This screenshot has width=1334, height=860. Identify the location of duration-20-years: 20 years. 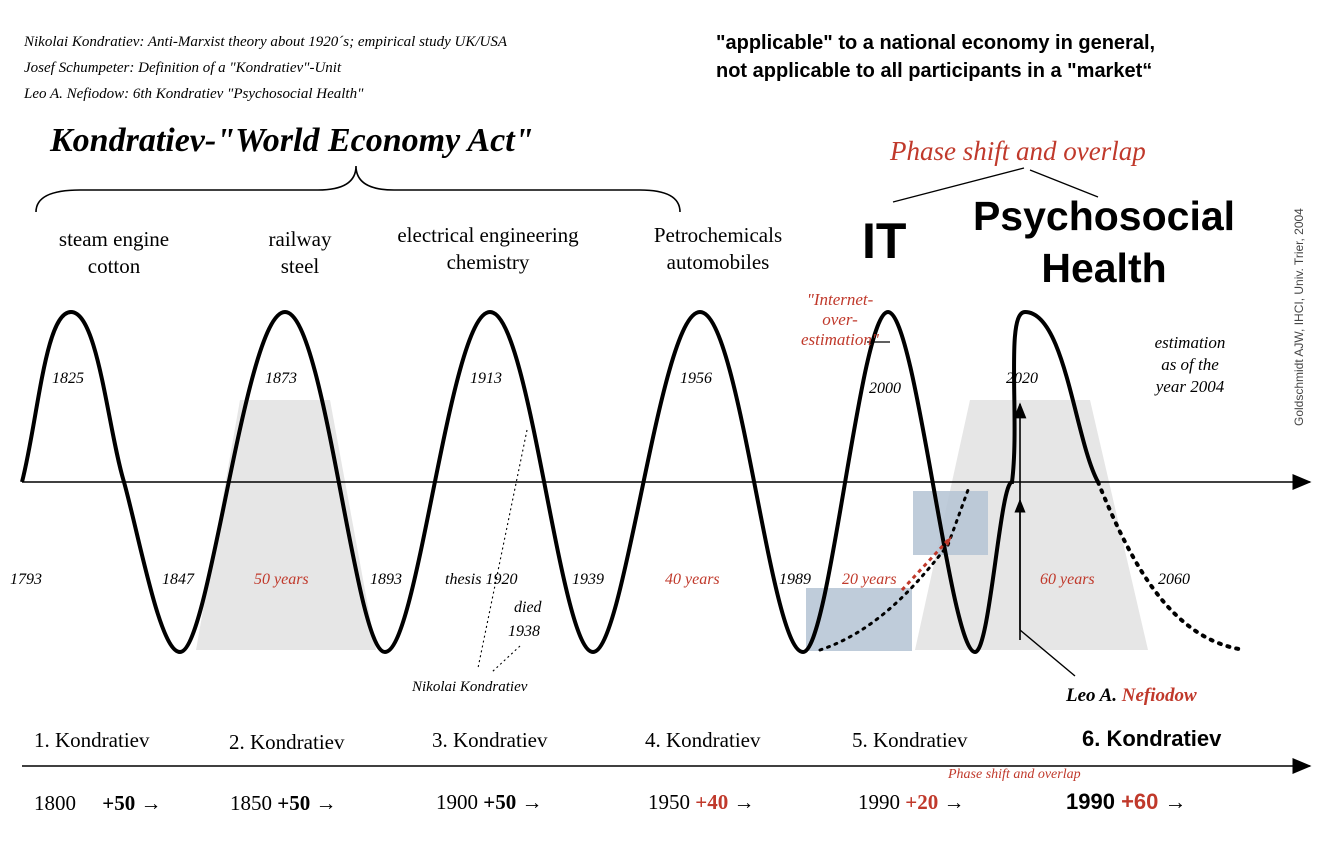
(869, 579).